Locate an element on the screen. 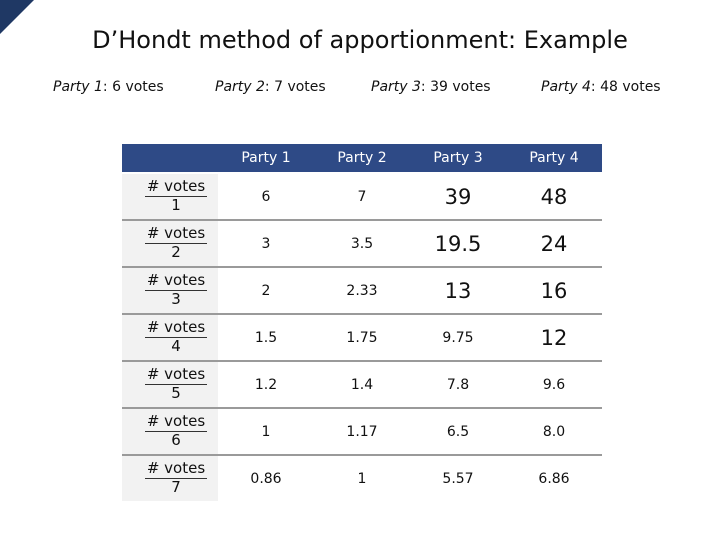 Image resolution: width=720 pixels, height=540 pixels. table-cell: 1.5 is located at coordinates (266, 338).